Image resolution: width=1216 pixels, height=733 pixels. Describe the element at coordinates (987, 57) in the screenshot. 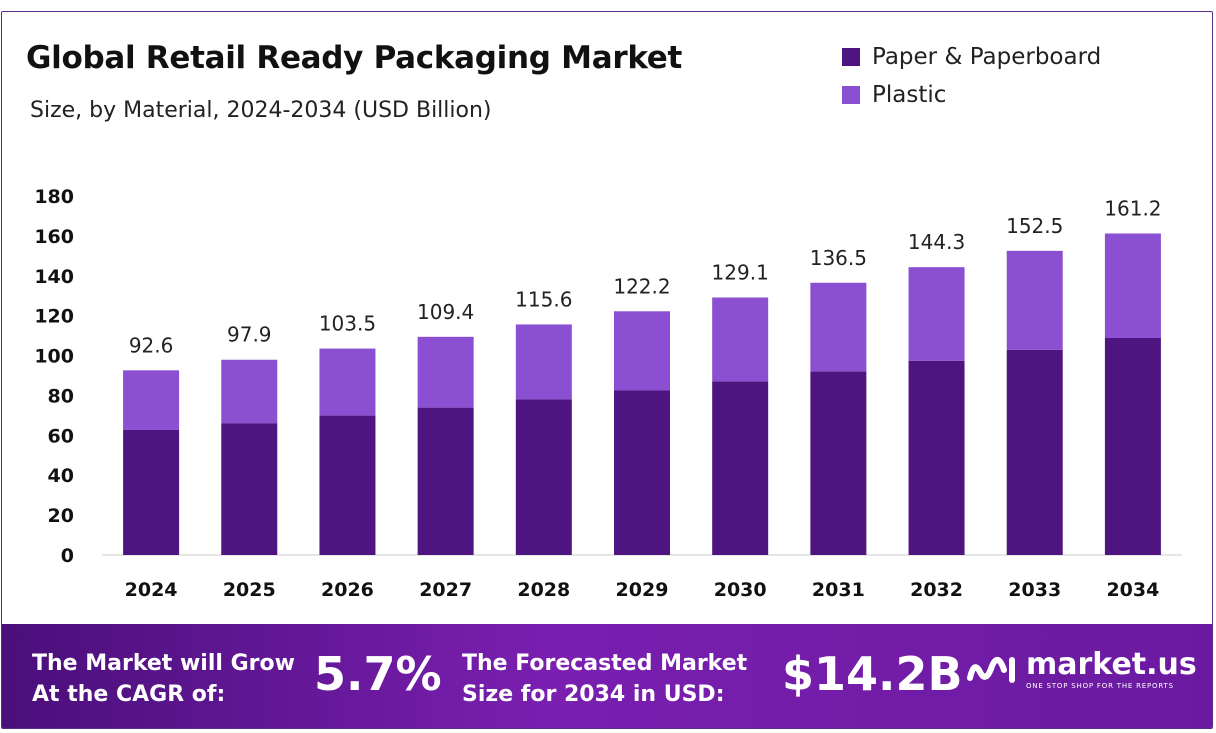

I see `legend-label-paper: Paper & Paperboard` at that location.